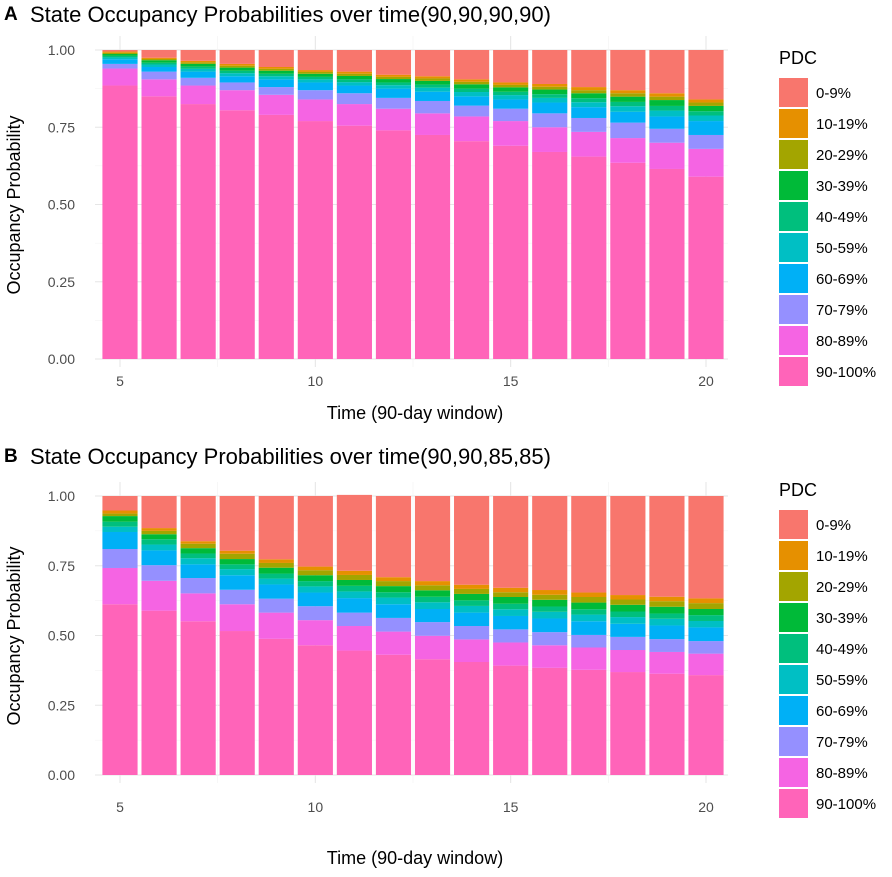 The image size is (892, 877). Describe the element at coordinates (415, 413) in the screenshot. I see `x-axis-title-a: Time (90-day window)` at that location.